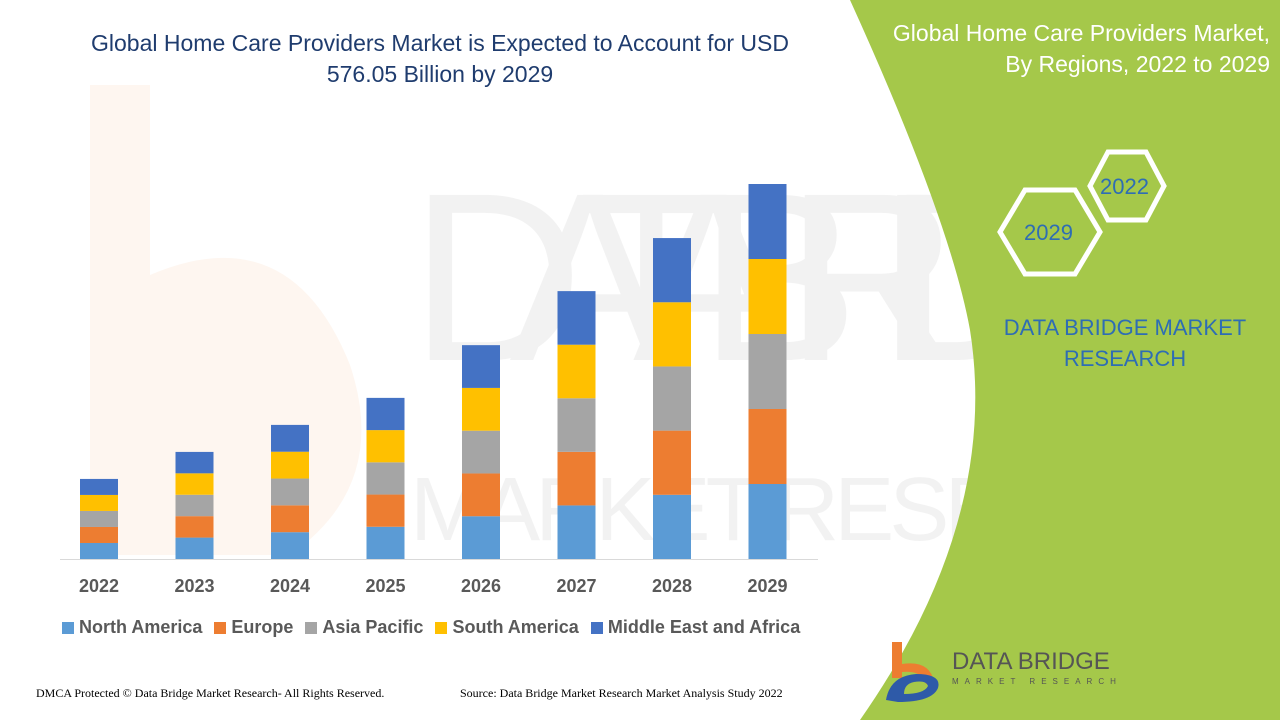  What do you see at coordinates (672, 462) in the screenshot?
I see `bar-segment-2028-europe` at bounding box center [672, 462].